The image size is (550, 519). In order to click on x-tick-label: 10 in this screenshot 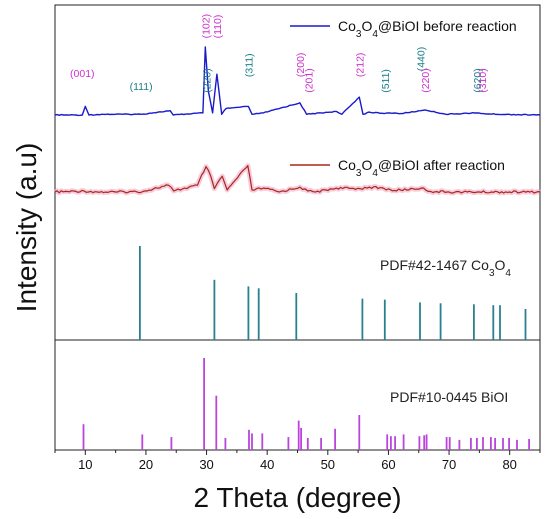, I will do `click(85, 464)`.